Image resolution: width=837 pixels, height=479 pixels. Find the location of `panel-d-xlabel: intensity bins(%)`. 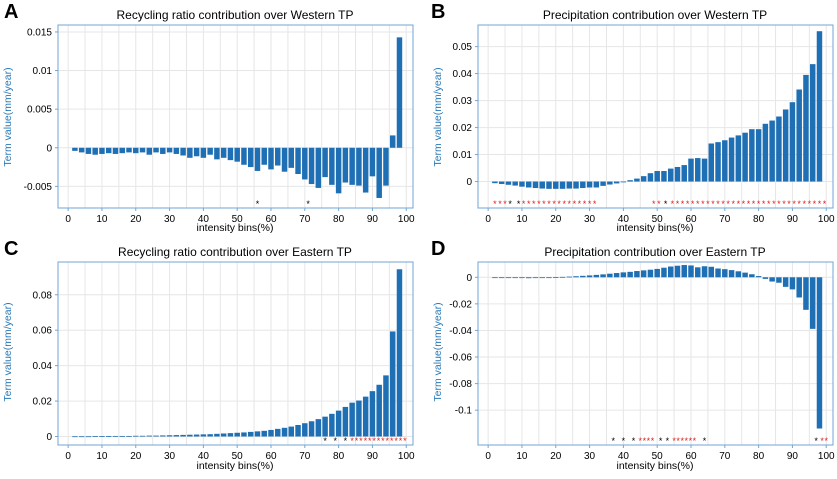

panel-d-xlabel: intensity bins(%) is located at coordinates (654, 466).